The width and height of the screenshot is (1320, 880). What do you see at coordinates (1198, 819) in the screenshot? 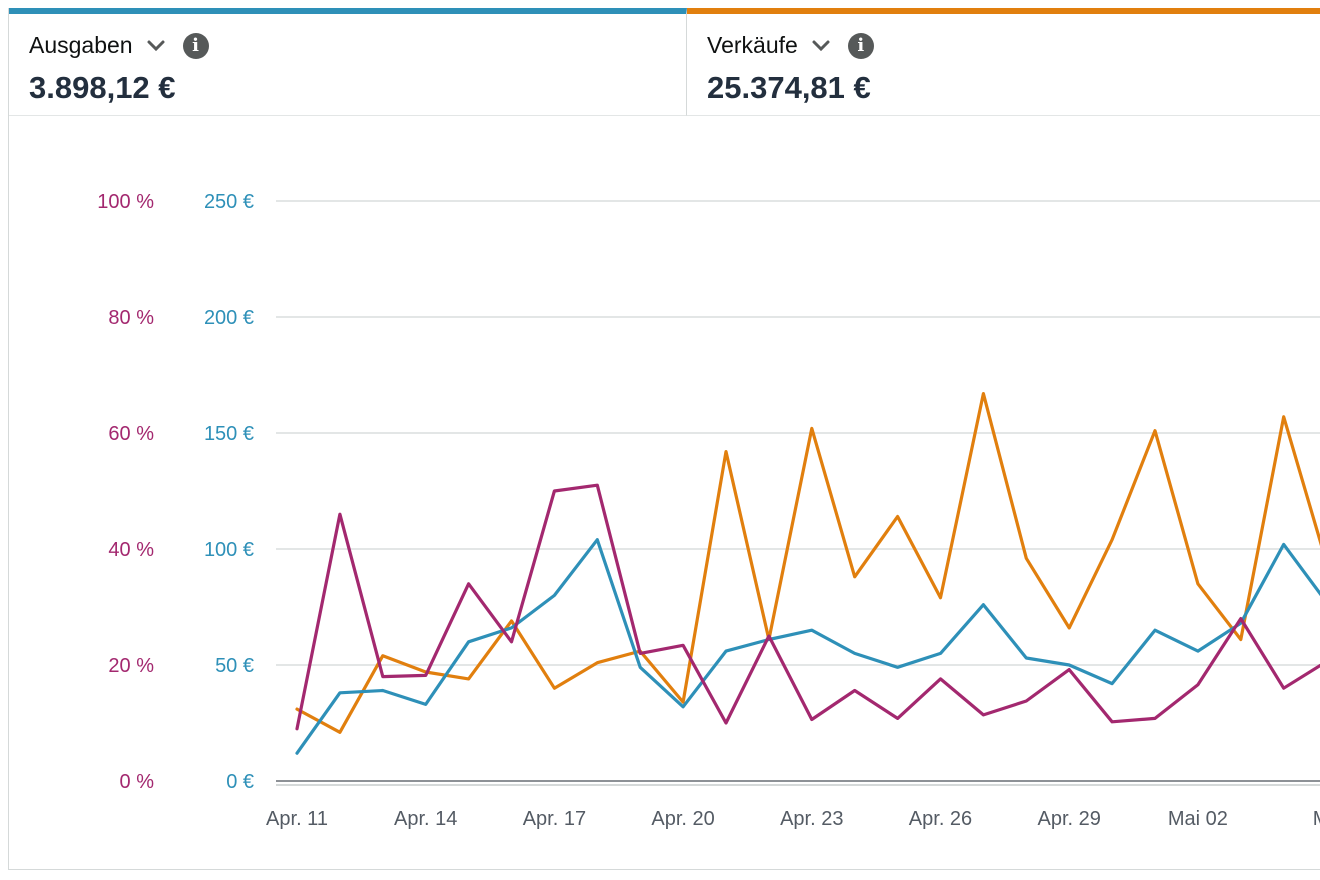
I see `x-tick-label: Mai 02` at bounding box center [1198, 819].